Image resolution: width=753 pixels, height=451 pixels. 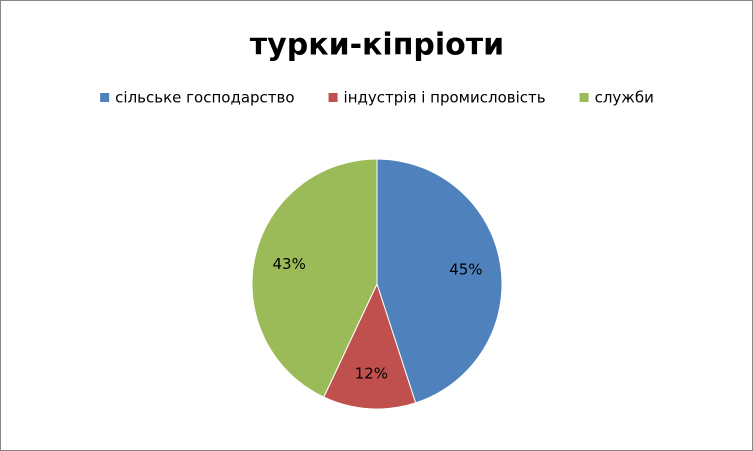 What do you see at coordinates (624, 98) in the screenshot?
I see `legend-label: служби` at bounding box center [624, 98].